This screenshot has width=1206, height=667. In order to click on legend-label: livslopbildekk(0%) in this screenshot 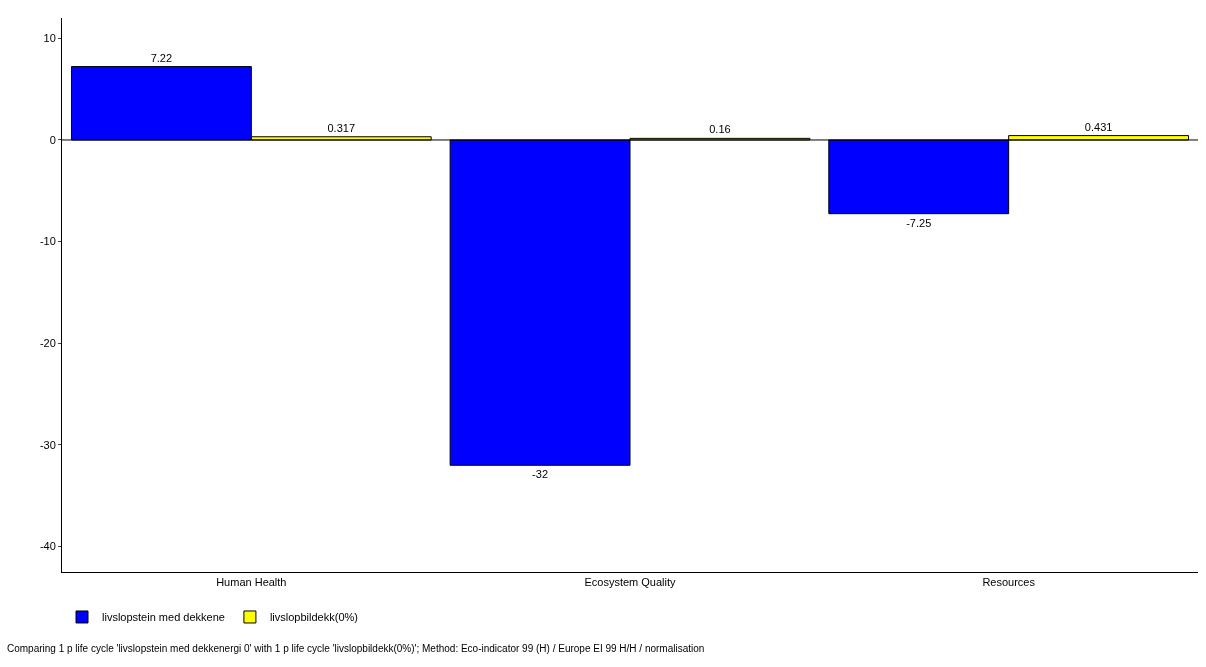, I will do `click(313, 617)`.